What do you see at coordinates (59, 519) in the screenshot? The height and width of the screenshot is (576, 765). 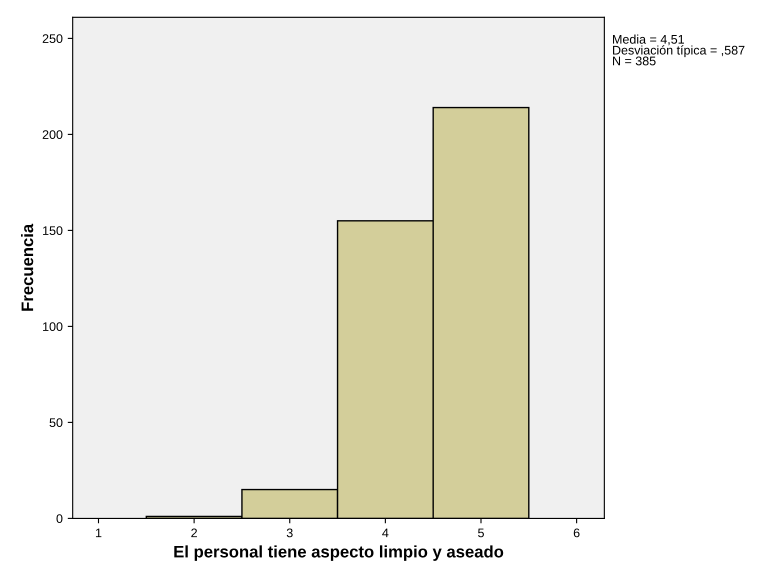 I see `y-tick-label: 0` at bounding box center [59, 519].